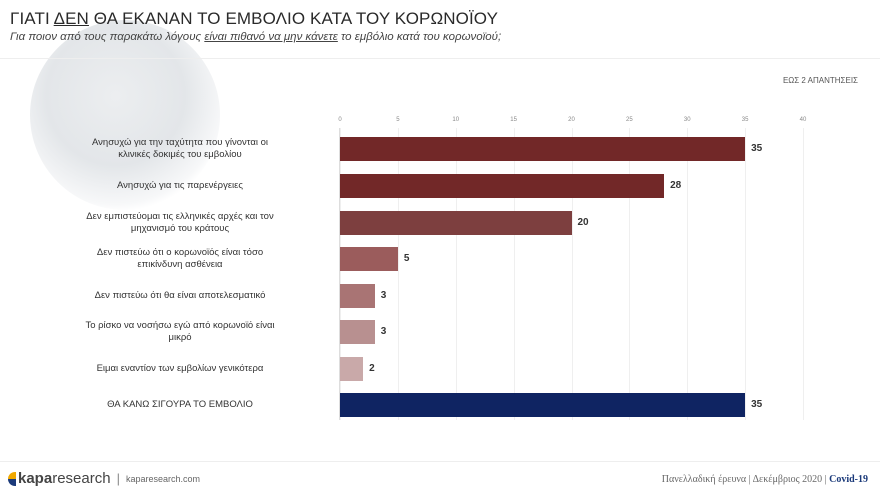 This screenshot has height=496, width=880. I want to click on x-tick-label: 30, so click(687, 120).